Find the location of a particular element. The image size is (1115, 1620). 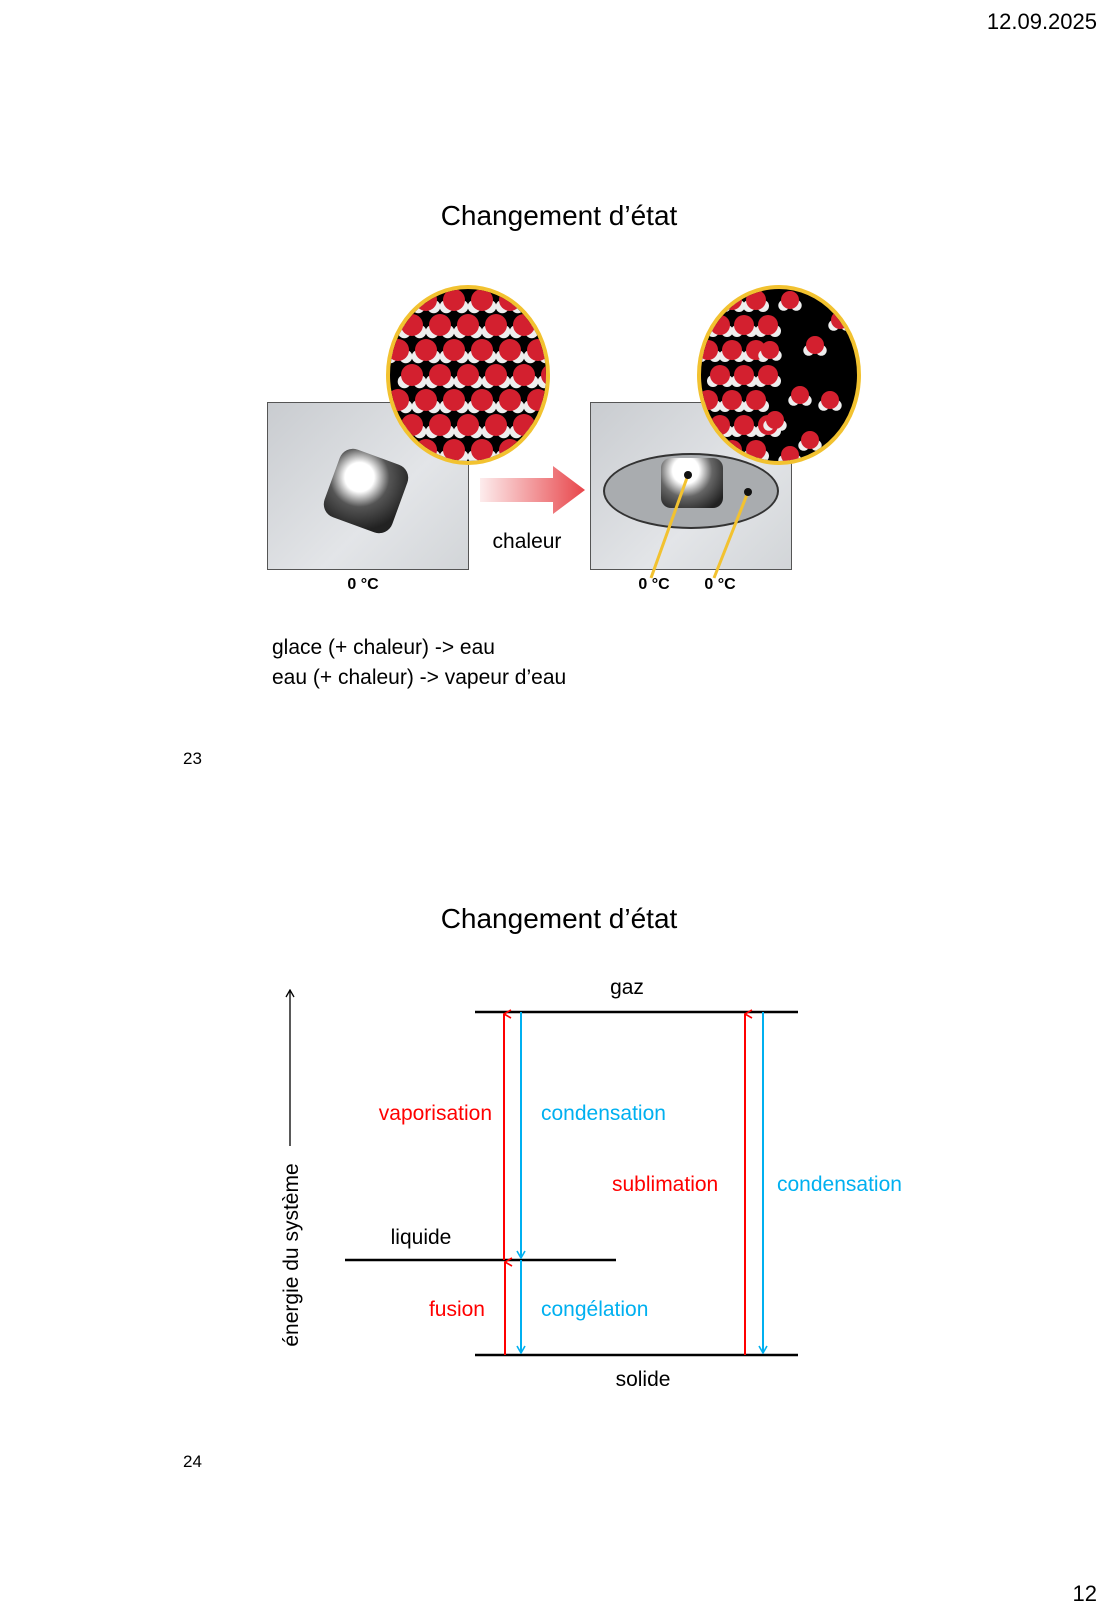

melting-cube is located at coordinates (692, 483).